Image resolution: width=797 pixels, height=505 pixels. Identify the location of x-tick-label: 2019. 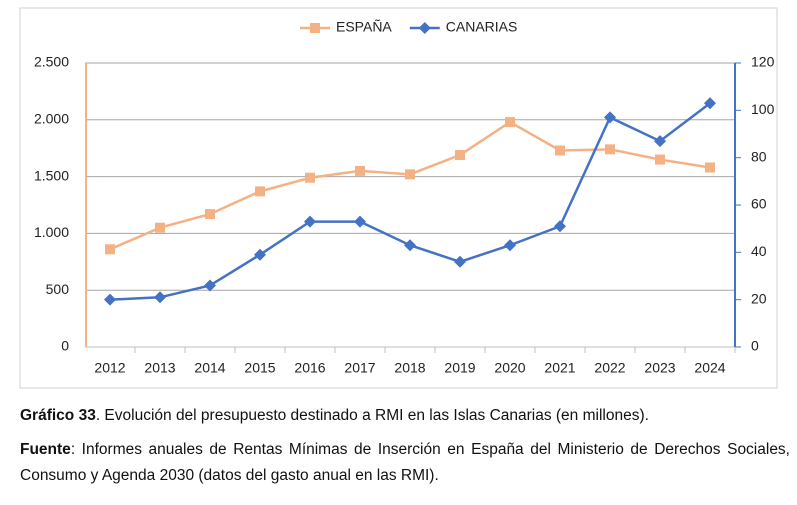
(459, 368).